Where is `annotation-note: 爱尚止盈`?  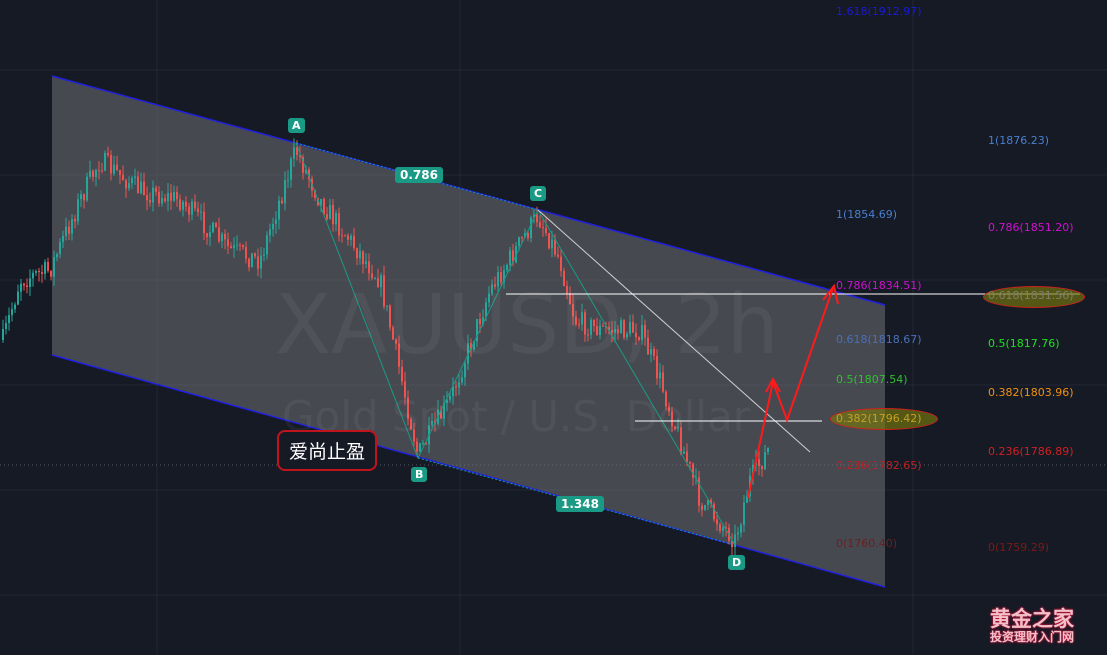 annotation-note: 爱尚止盈 is located at coordinates (327, 450).